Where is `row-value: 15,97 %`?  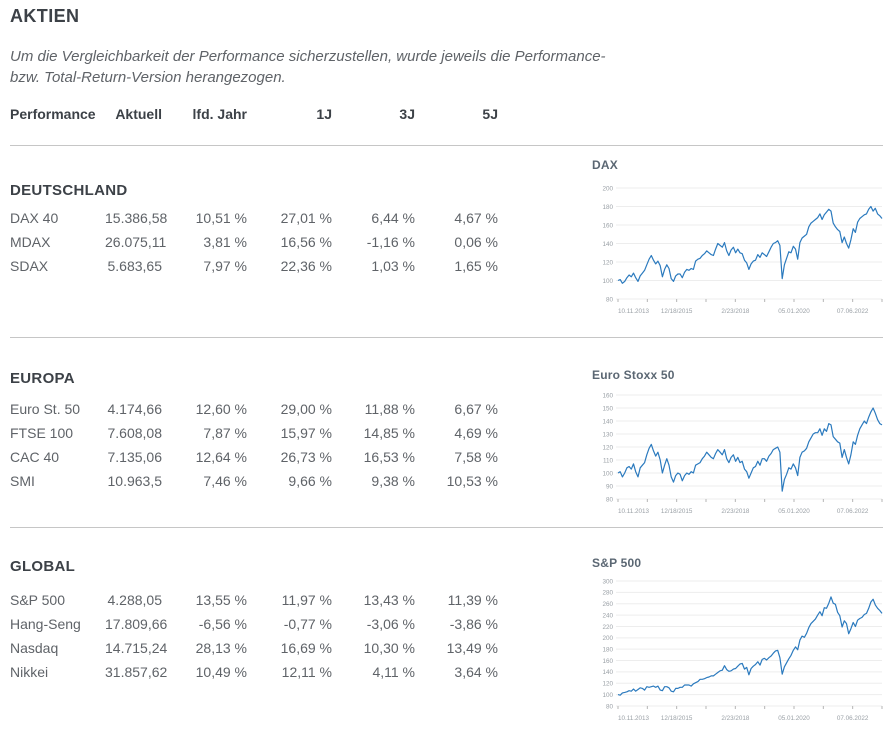
row-value: 15,97 % is located at coordinates (306, 433).